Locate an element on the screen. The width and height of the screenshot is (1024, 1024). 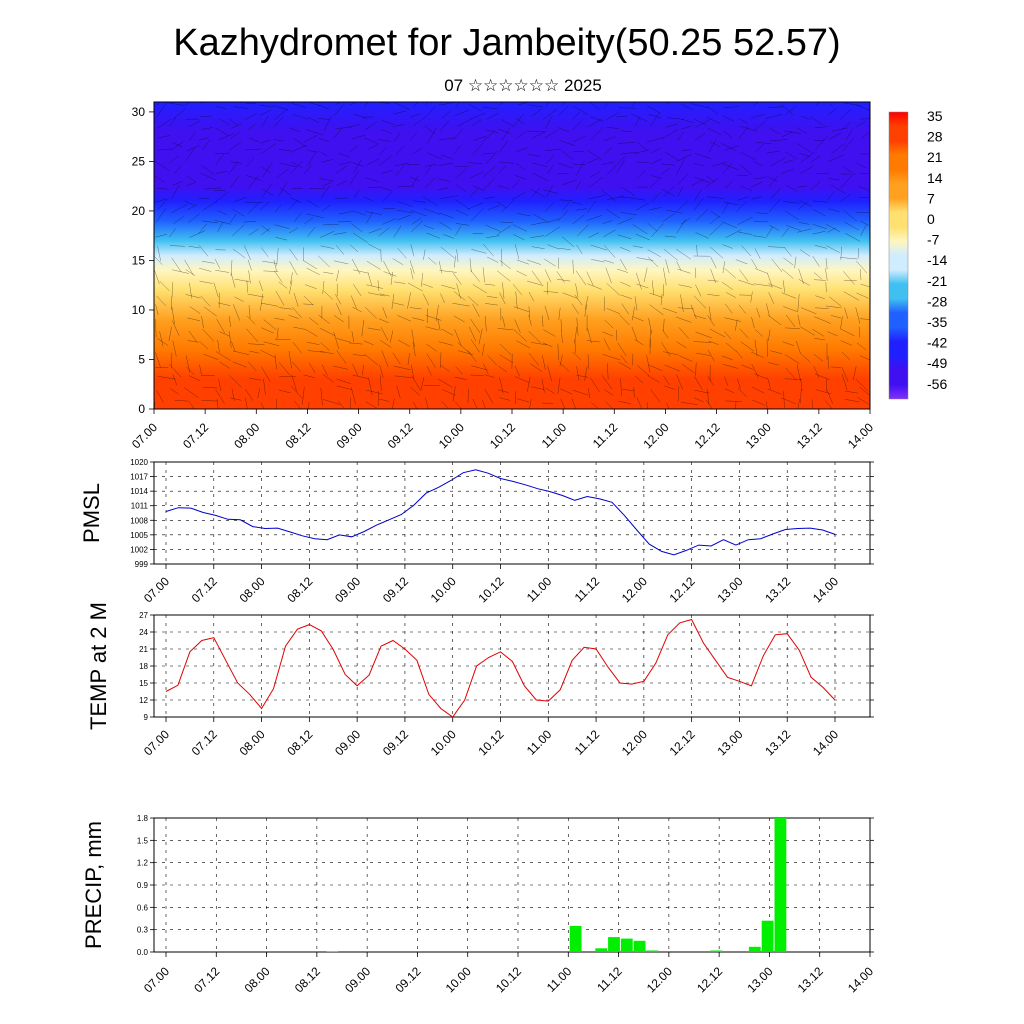
colorbar-label: -42 is located at coordinates (937, 343).